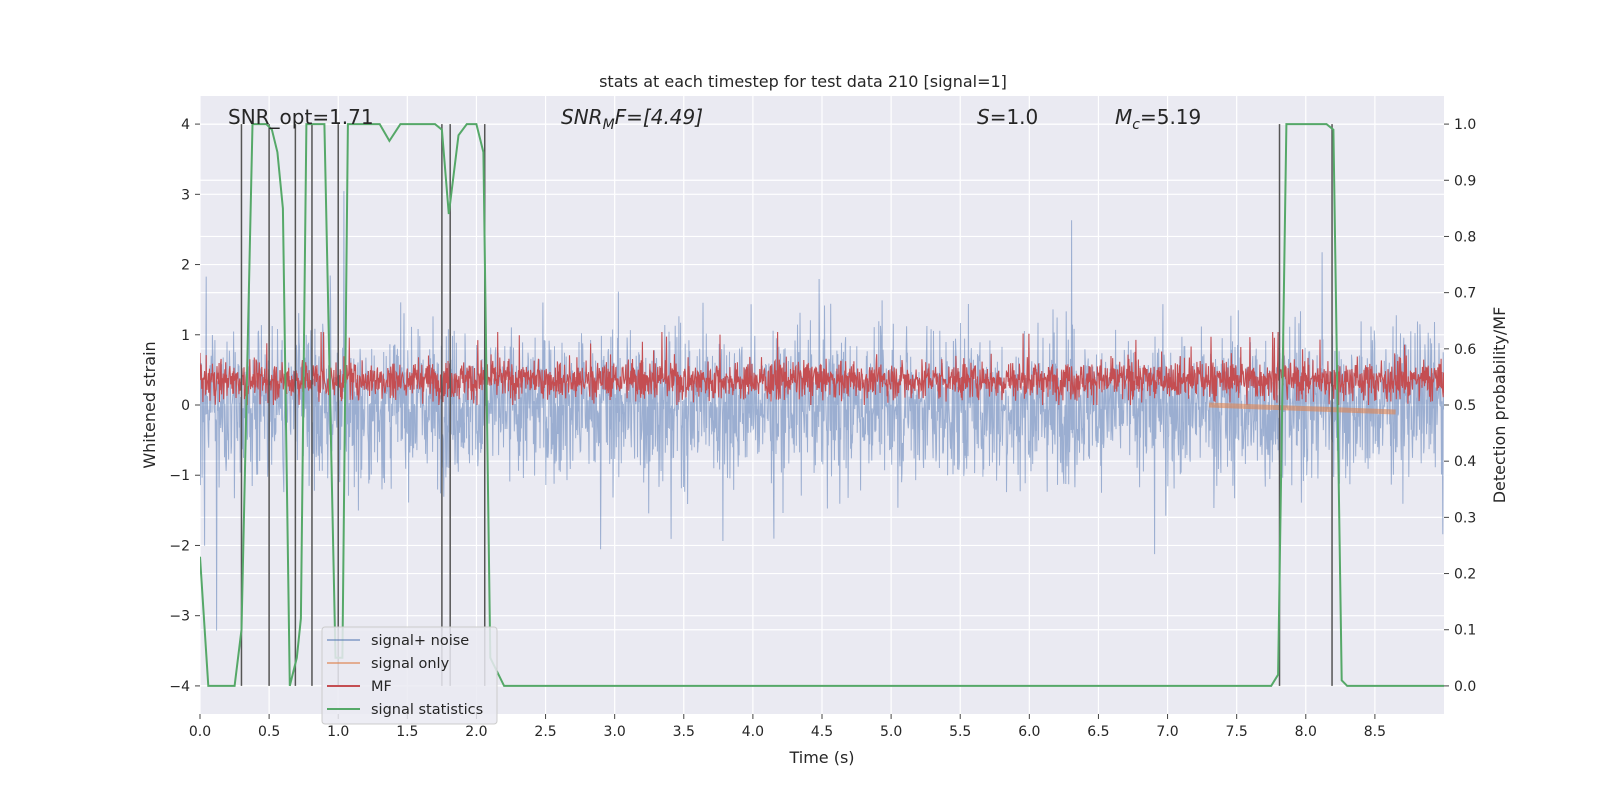 The height and width of the screenshot is (800, 1600). I want to click on y-right-tick-label: 0.2, so click(1465, 575).